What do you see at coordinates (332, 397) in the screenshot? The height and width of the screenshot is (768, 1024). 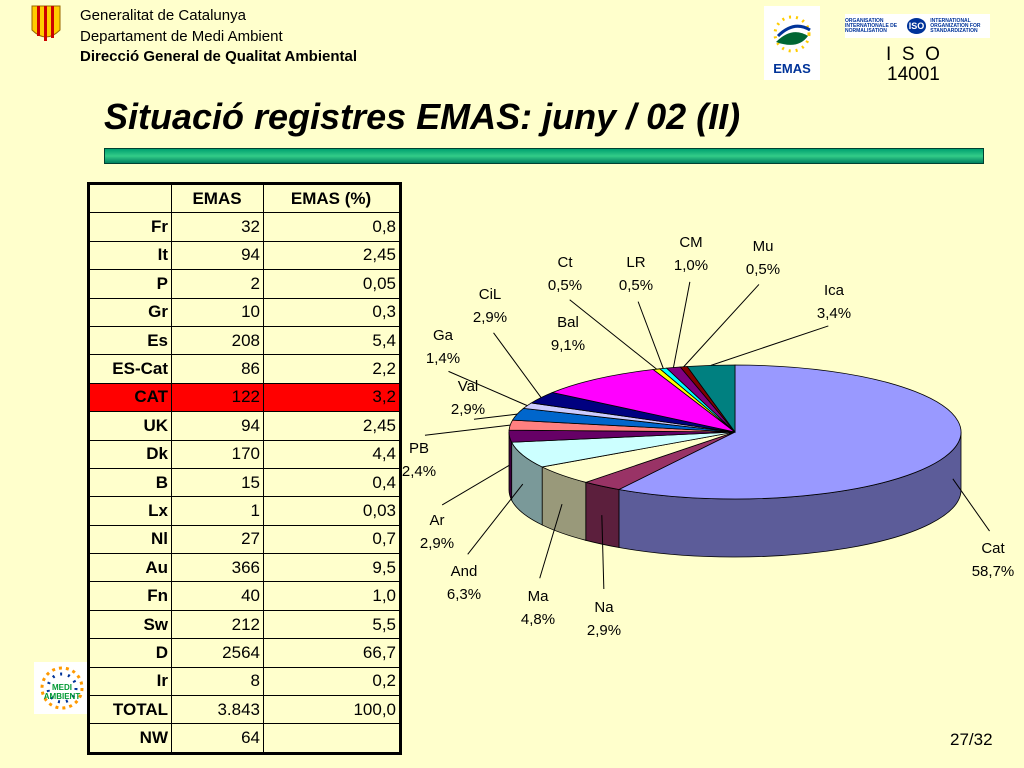 I see `table-cell: 3,2` at bounding box center [332, 397].